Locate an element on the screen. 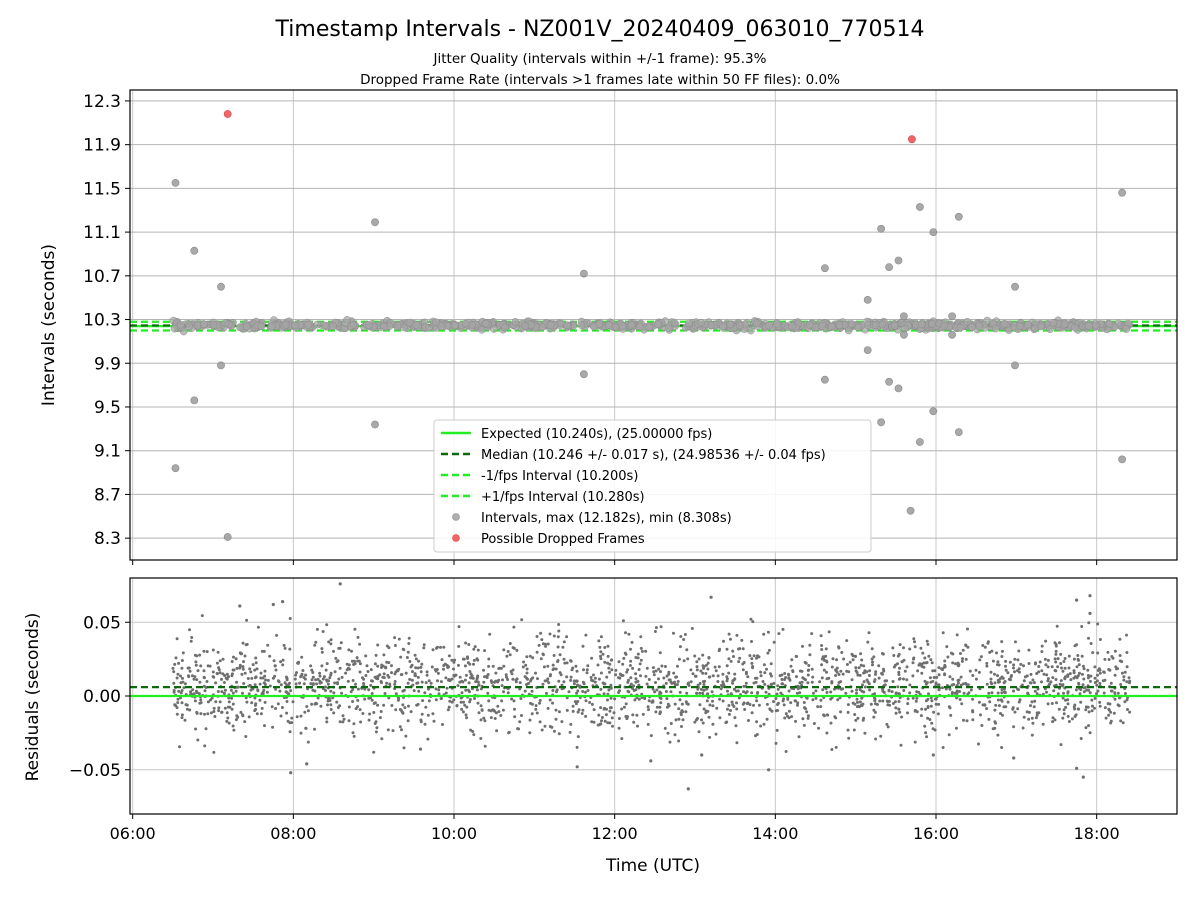  top-y-tick-label: 8.3 is located at coordinates (107, 539).